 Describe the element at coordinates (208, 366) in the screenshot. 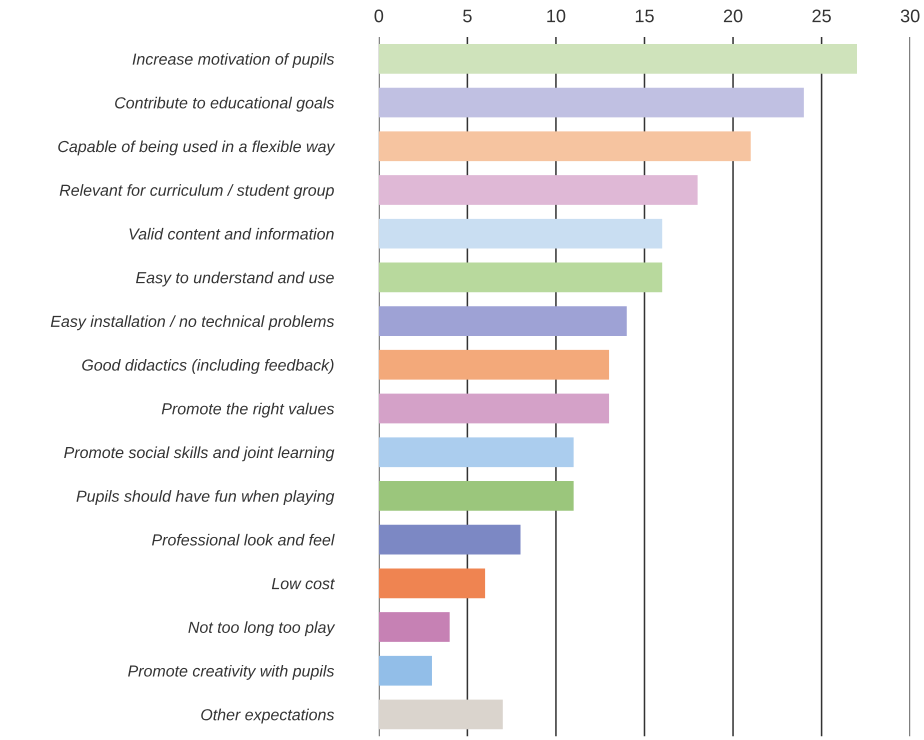

I see `y-tick-label: Good didactics (including feedback)` at that location.